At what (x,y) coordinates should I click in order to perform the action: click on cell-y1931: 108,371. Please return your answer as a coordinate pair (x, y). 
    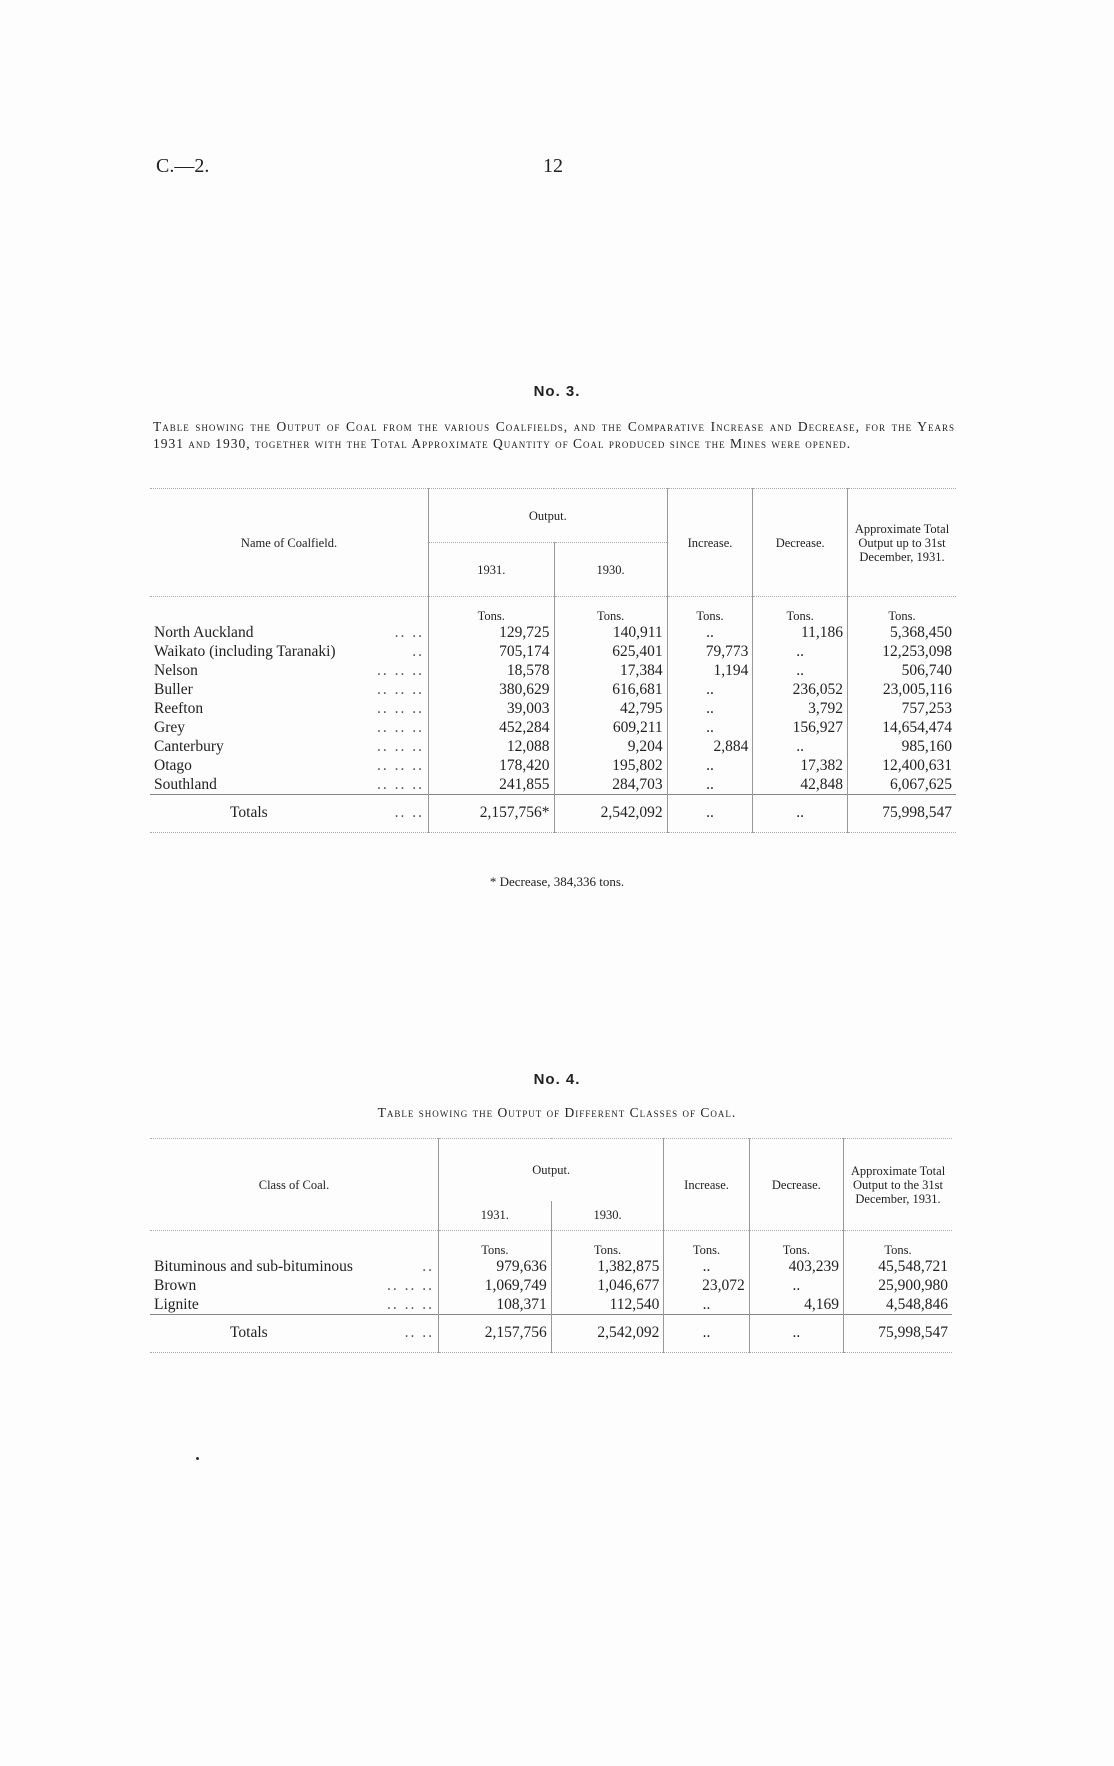
    Looking at the image, I should click on (495, 1305).